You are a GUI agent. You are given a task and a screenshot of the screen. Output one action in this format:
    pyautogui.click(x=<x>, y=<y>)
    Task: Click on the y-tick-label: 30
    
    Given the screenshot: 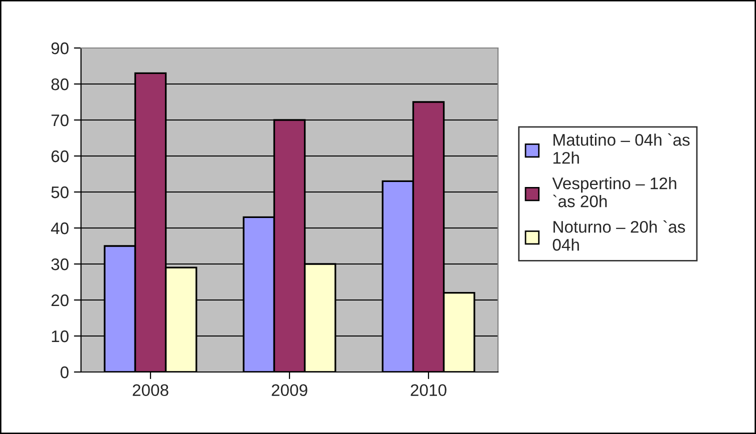 What is the action you would take?
    pyautogui.click(x=60, y=264)
    